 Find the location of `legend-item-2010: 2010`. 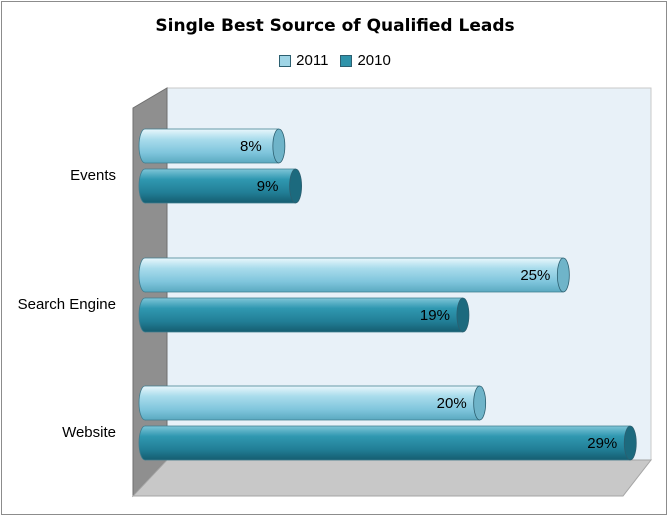

legend-item-2010: 2010 is located at coordinates (365, 60).